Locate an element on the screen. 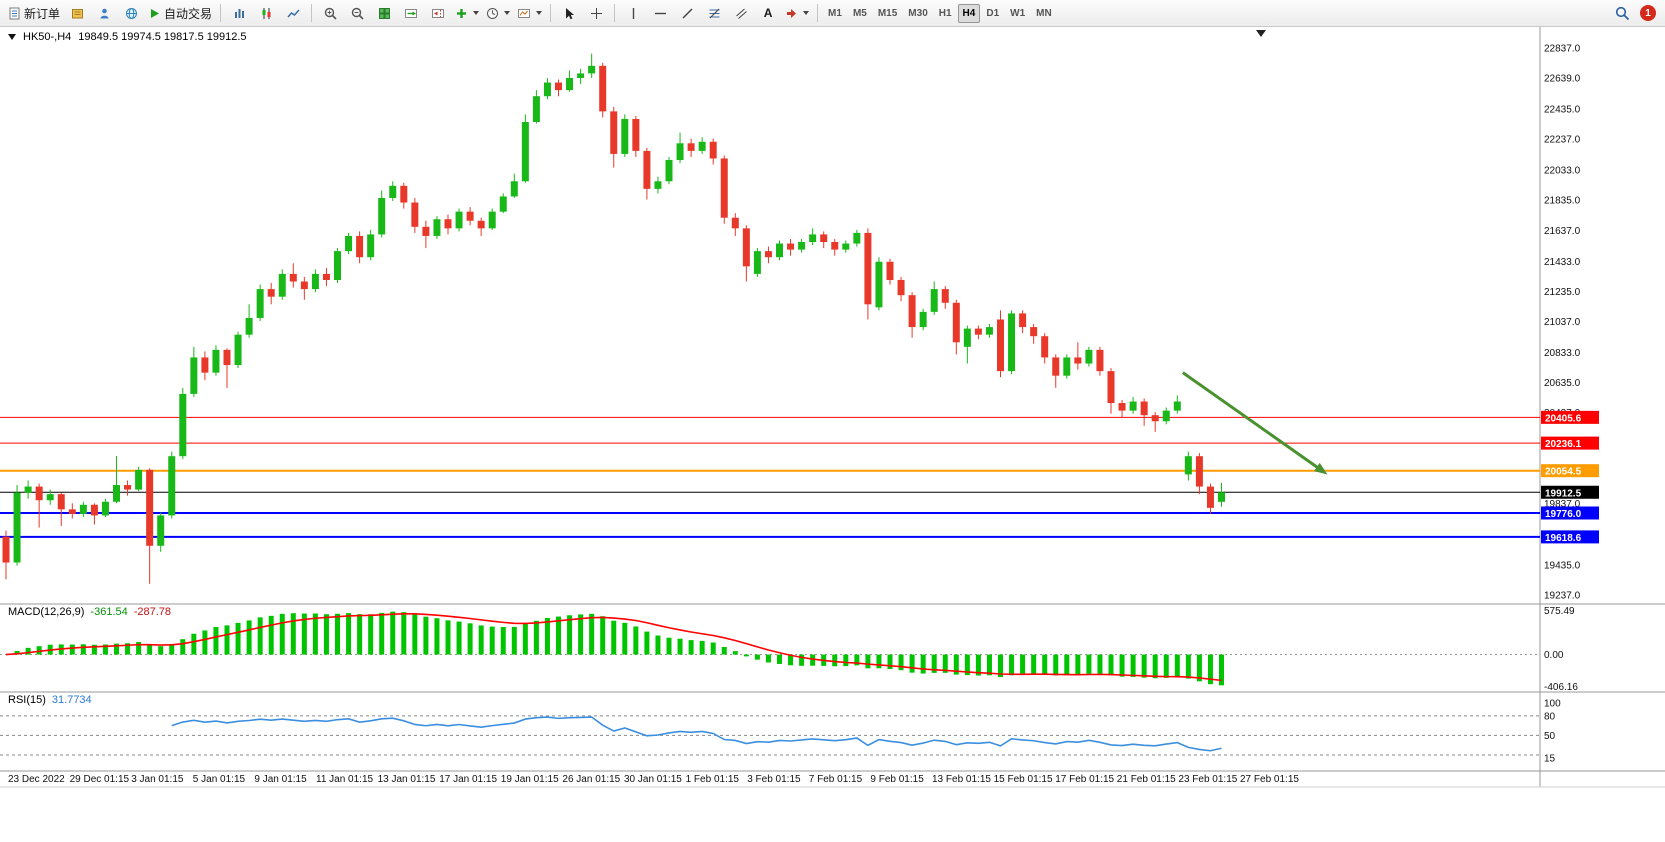 This screenshot has width=1665, height=842. price-tick-label: 19237.0 is located at coordinates (1562, 595).